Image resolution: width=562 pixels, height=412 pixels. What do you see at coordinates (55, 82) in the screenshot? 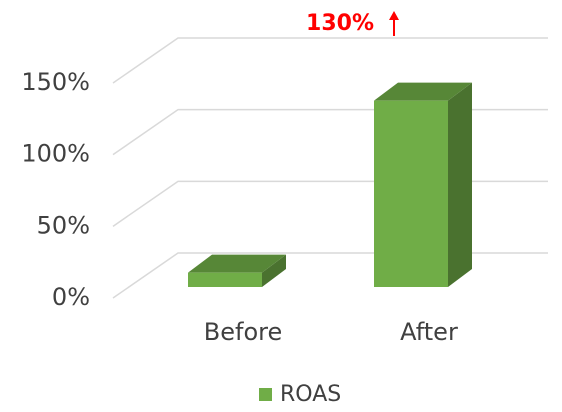
I see `y-tick-label: 150%` at bounding box center [55, 82].